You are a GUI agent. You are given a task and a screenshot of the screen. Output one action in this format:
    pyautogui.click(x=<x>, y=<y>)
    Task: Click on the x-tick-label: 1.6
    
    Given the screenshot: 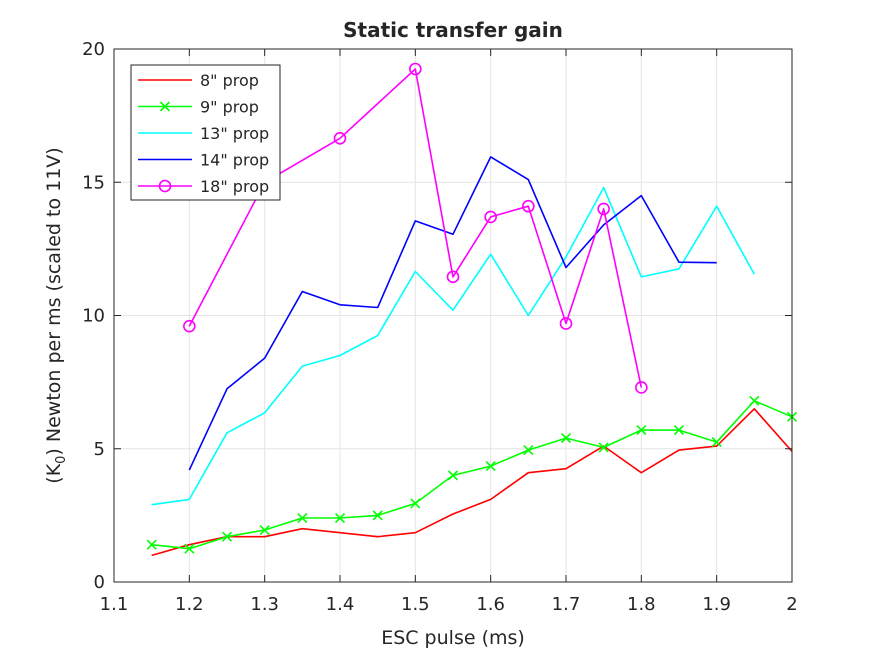 What is the action you would take?
    pyautogui.click(x=490, y=604)
    